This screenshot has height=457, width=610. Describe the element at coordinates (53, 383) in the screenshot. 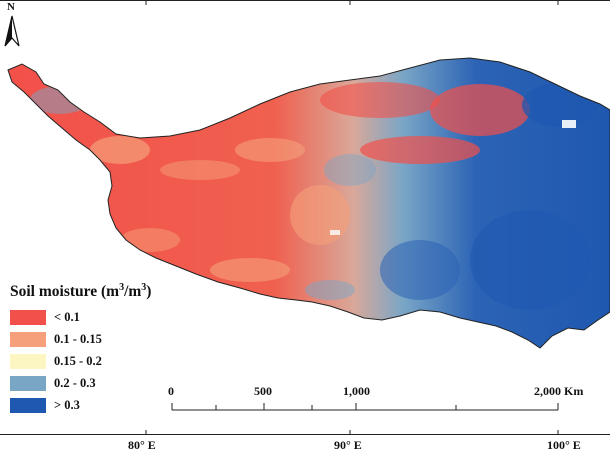

I see `legend-item: 0.2 - 0.3` at that location.